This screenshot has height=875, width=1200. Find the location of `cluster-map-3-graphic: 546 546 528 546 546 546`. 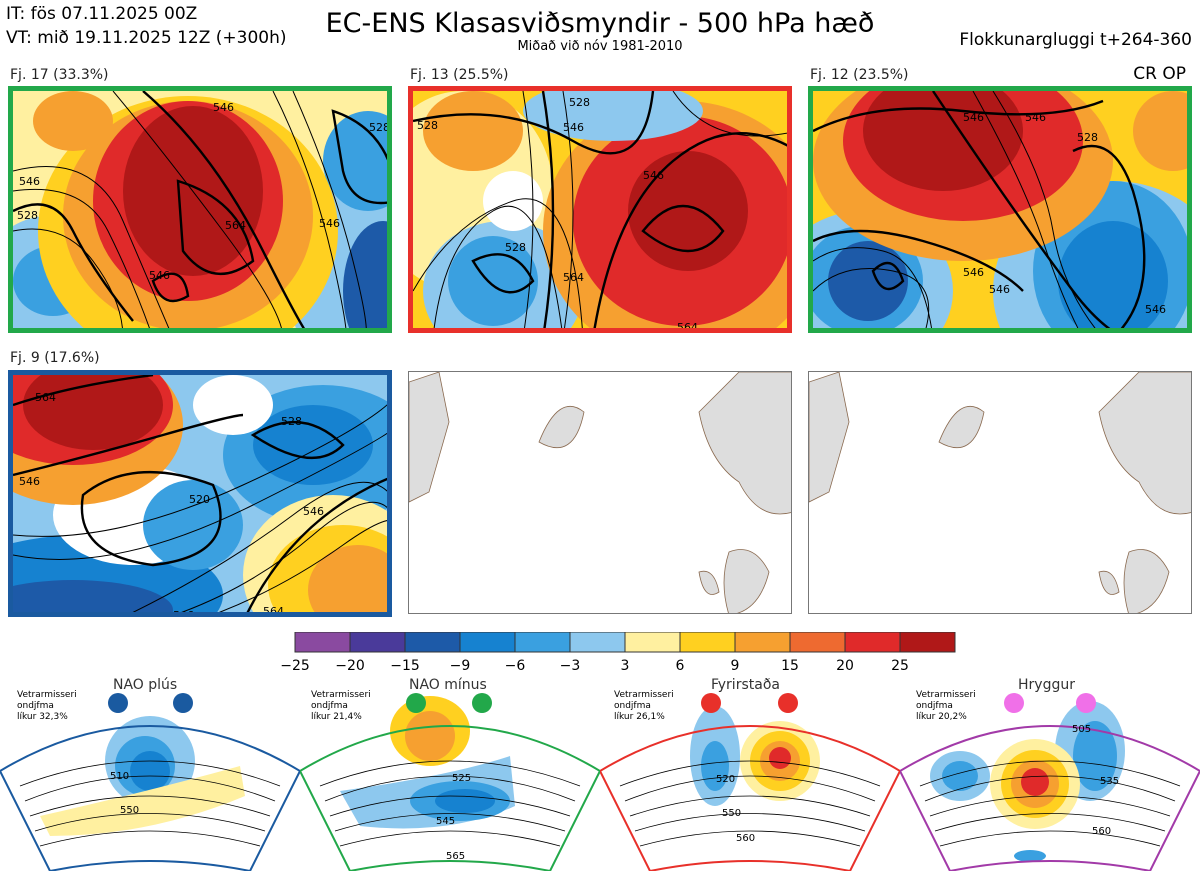

cluster-map-3-graphic: 546 546 528 546 546 546 is located at coordinates (1000, 209).